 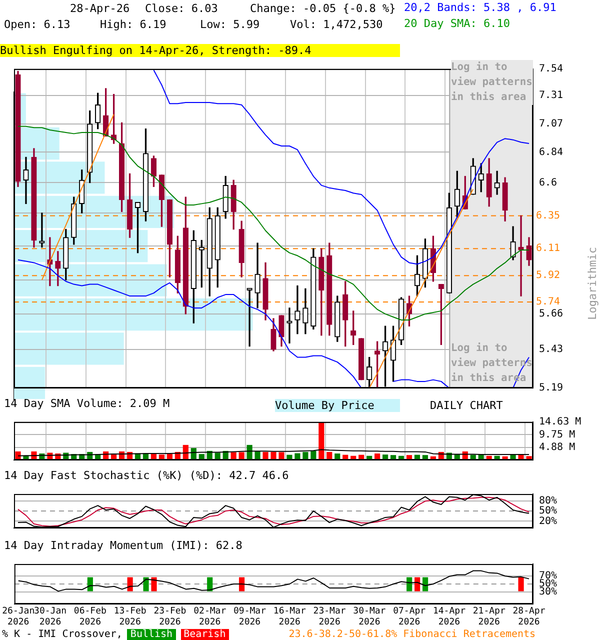 I want to click on y-tick-label: 4.88 M, so click(x=557, y=447).